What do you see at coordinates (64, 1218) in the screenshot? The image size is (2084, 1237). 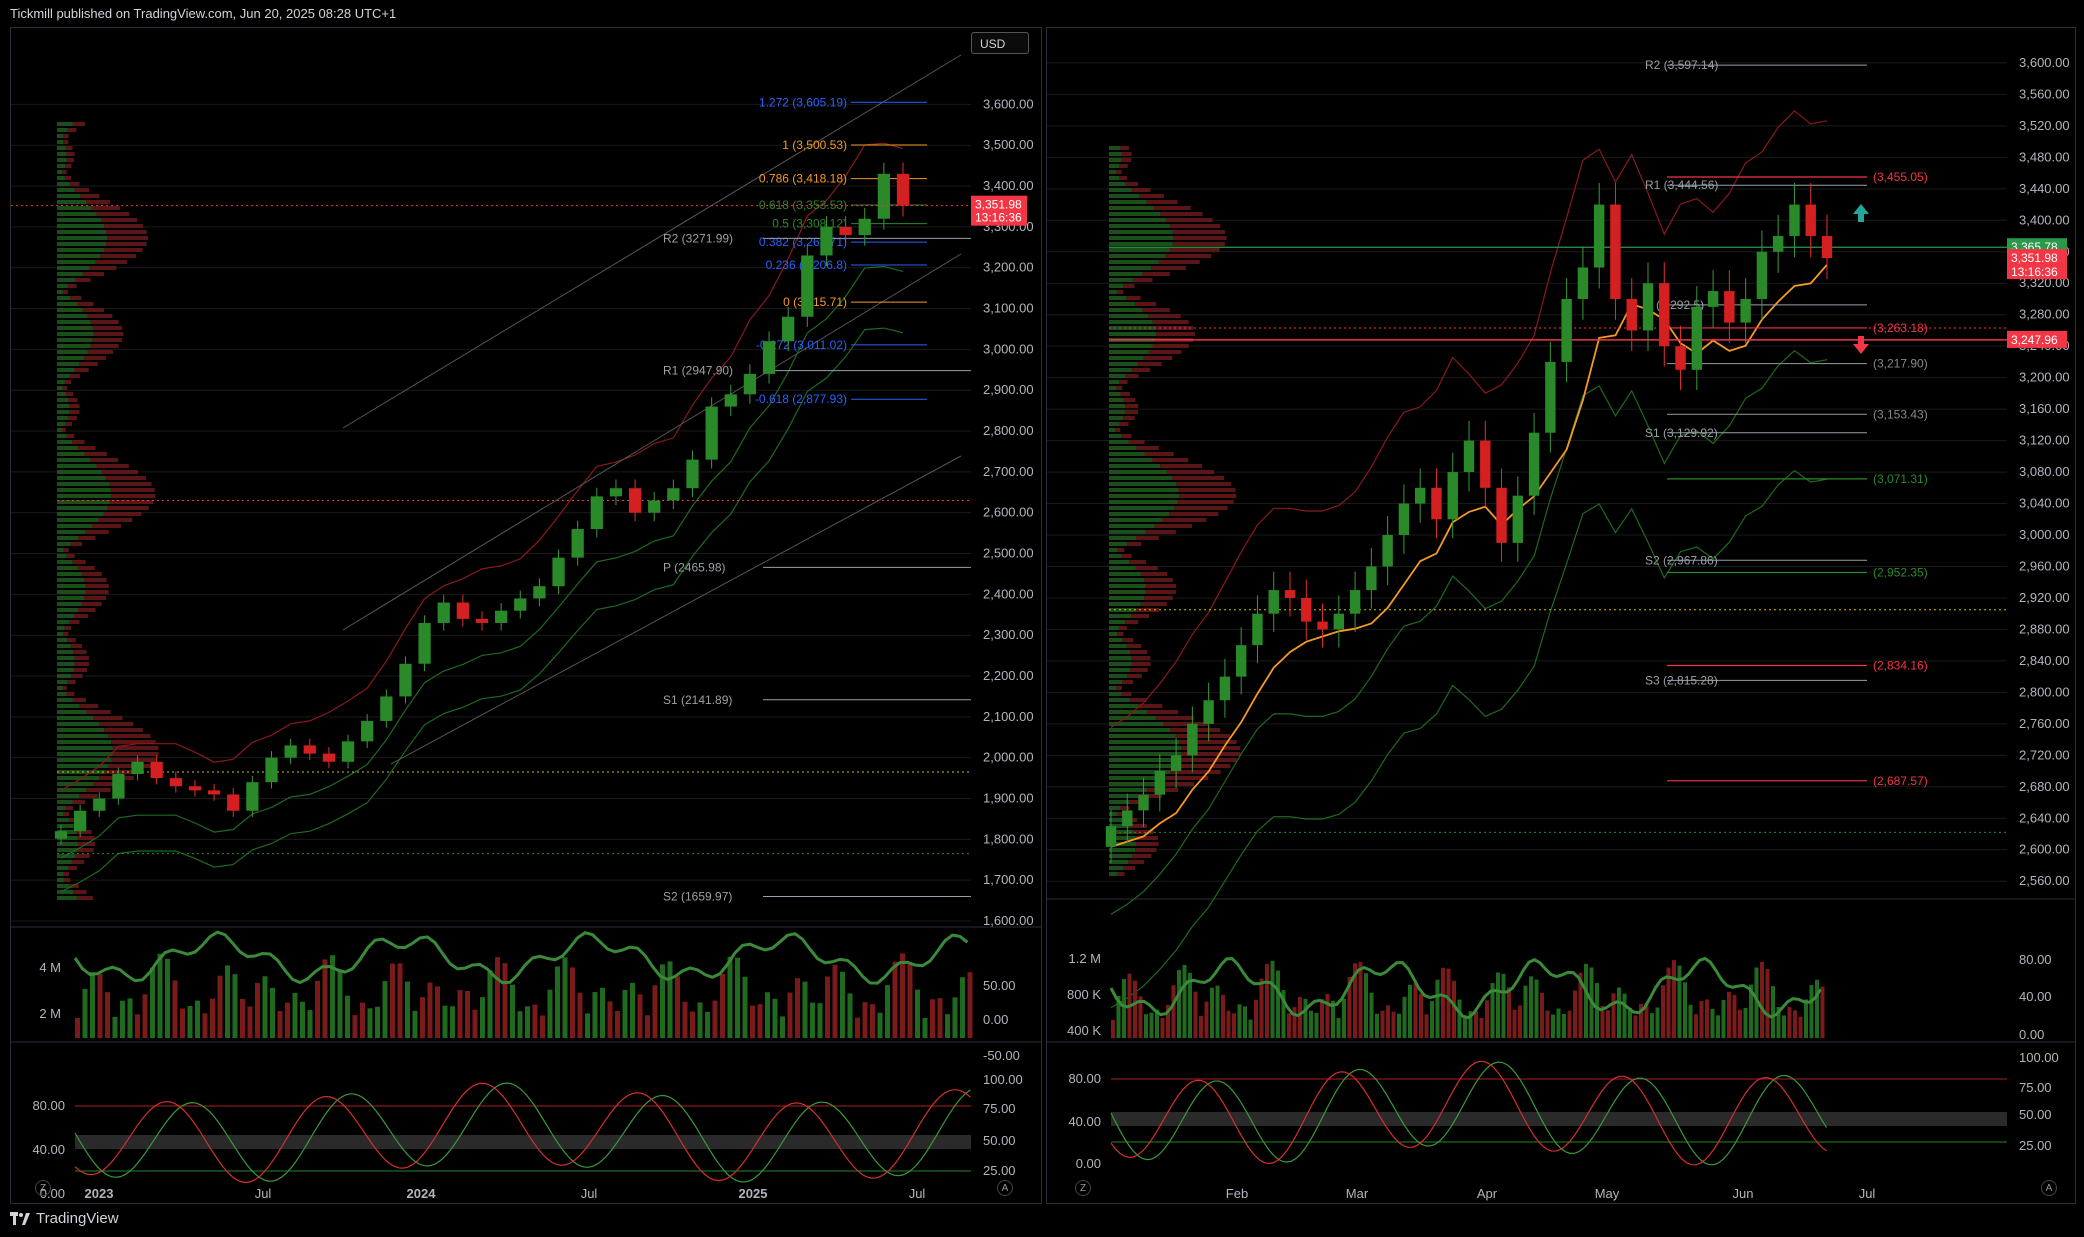 I see `footer-brand: TradingView` at bounding box center [64, 1218].